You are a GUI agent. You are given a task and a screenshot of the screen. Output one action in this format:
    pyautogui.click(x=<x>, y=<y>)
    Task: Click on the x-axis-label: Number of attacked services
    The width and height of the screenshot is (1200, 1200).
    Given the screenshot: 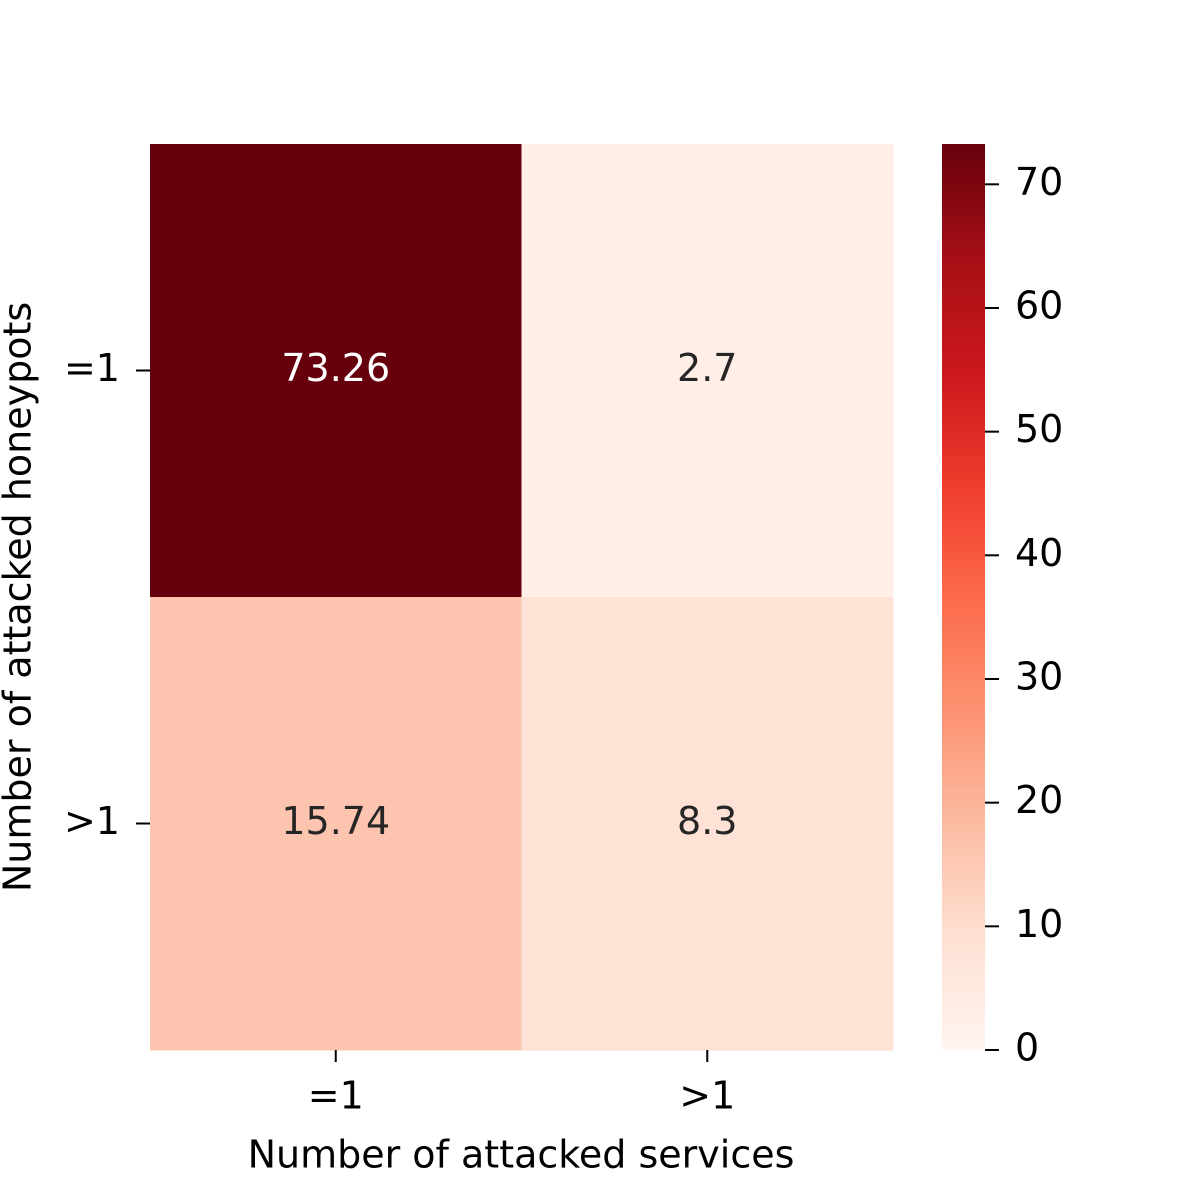 What is the action you would take?
    pyautogui.click(x=521, y=1155)
    